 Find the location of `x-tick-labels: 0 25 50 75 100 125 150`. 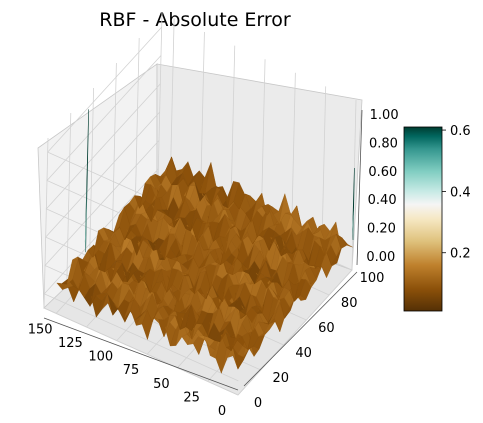

x-tick-labels: 0 25 50 75 100 125 150 is located at coordinates (127, 370).